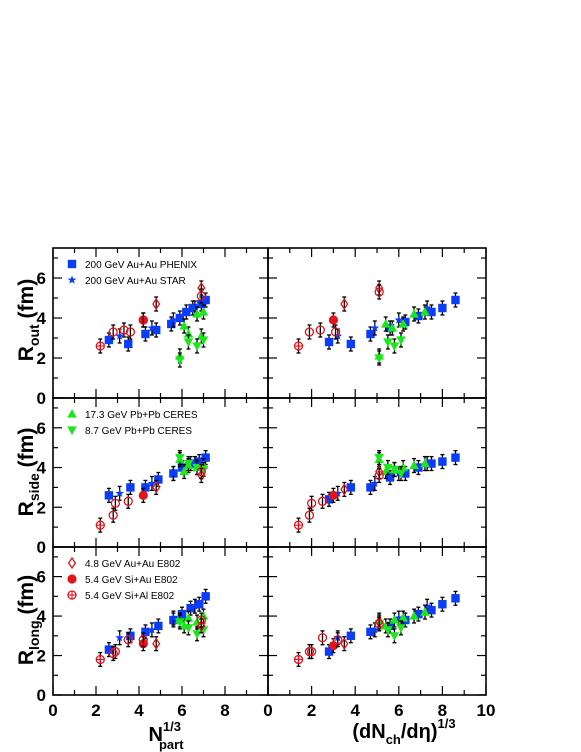 Image resolution: width=581 pixels, height=752 pixels. I want to click on series-circle-cross-open-r0-c0, so click(100, 346).